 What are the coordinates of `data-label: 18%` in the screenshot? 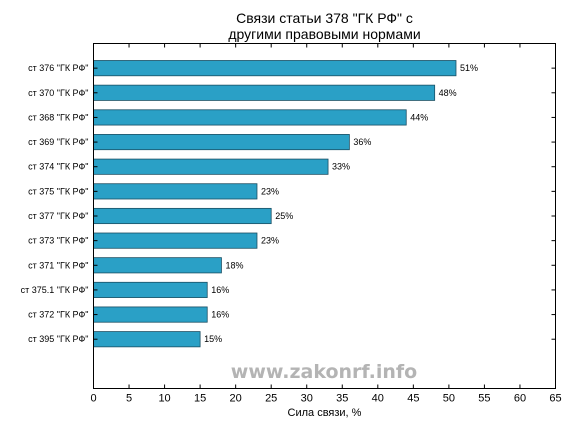 It's located at (234, 265).